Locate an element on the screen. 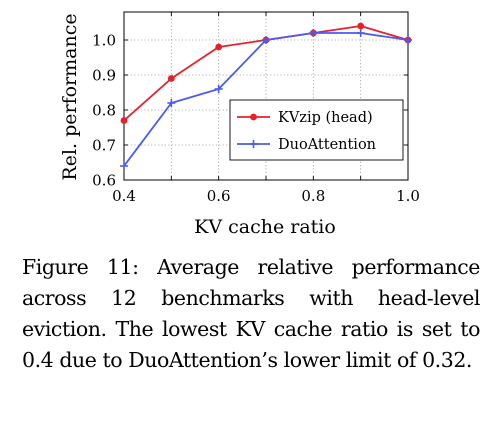 This screenshot has height=428, width=494. chart-legend: KVzip (head) DuoAttention is located at coordinates (316, 130).